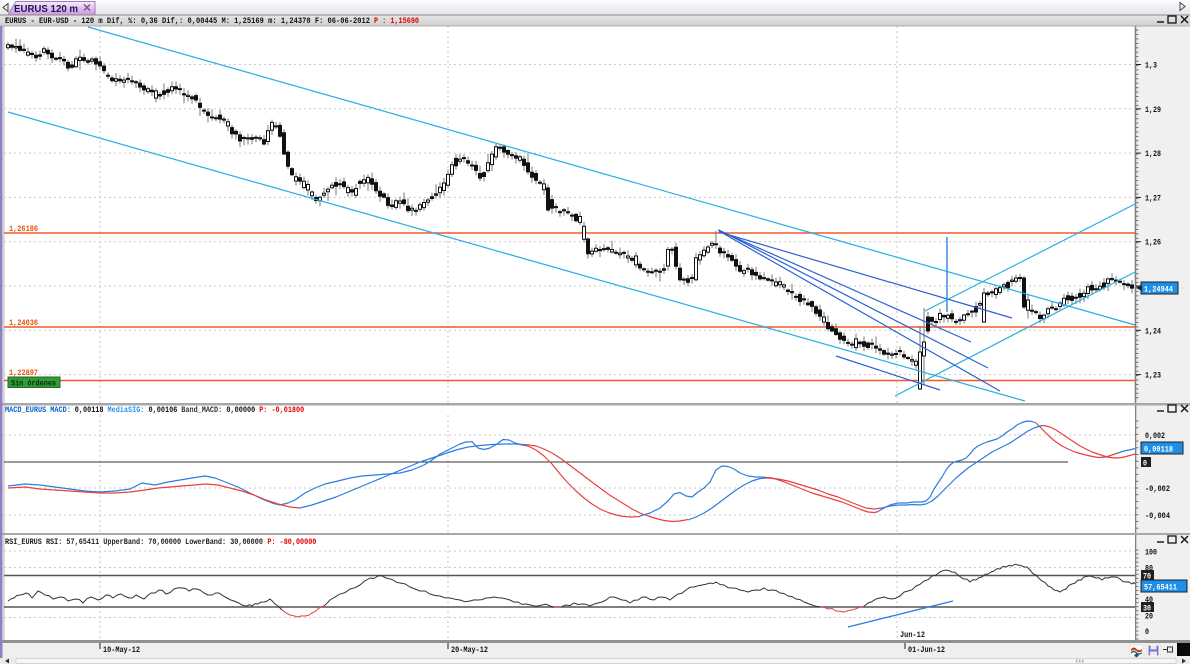 This screenshot has height=664, width=1190. Describe the element at coordinates (1153, 243) in the screenshot. I see `svg-text: 1,26` at that location.